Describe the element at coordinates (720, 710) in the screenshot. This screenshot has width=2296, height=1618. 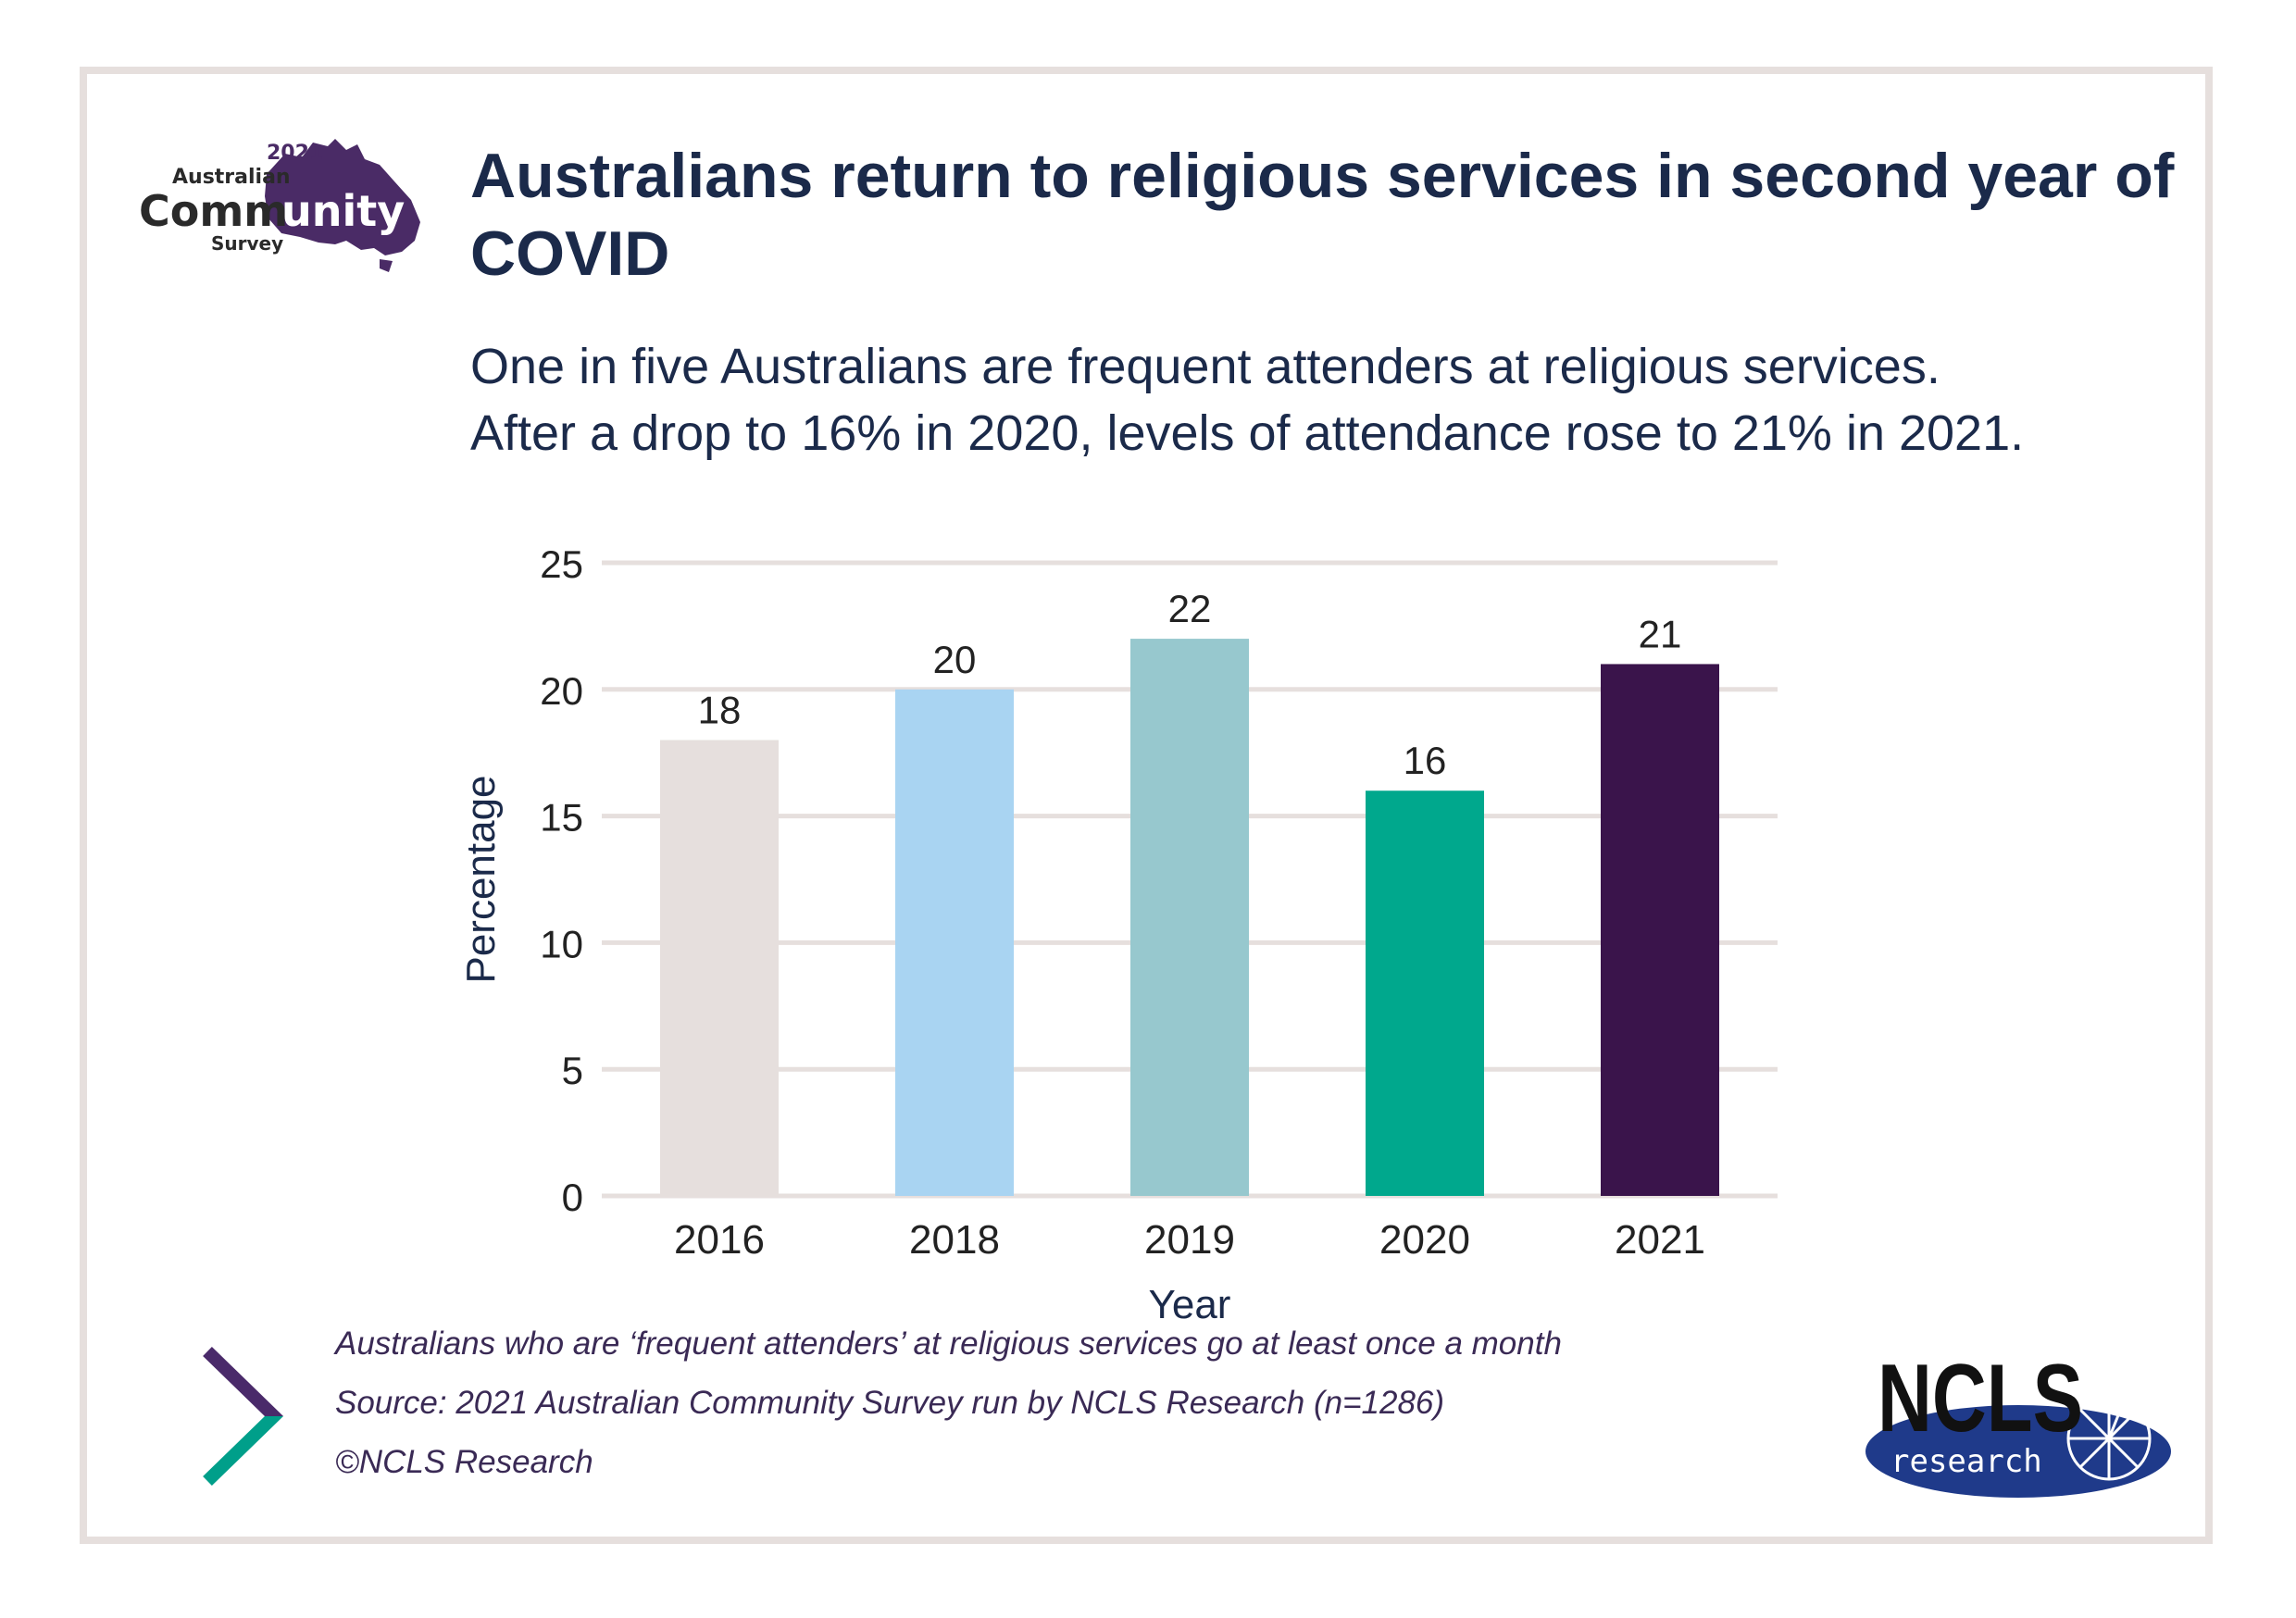
I see `data-label-2016: 18` at that location.